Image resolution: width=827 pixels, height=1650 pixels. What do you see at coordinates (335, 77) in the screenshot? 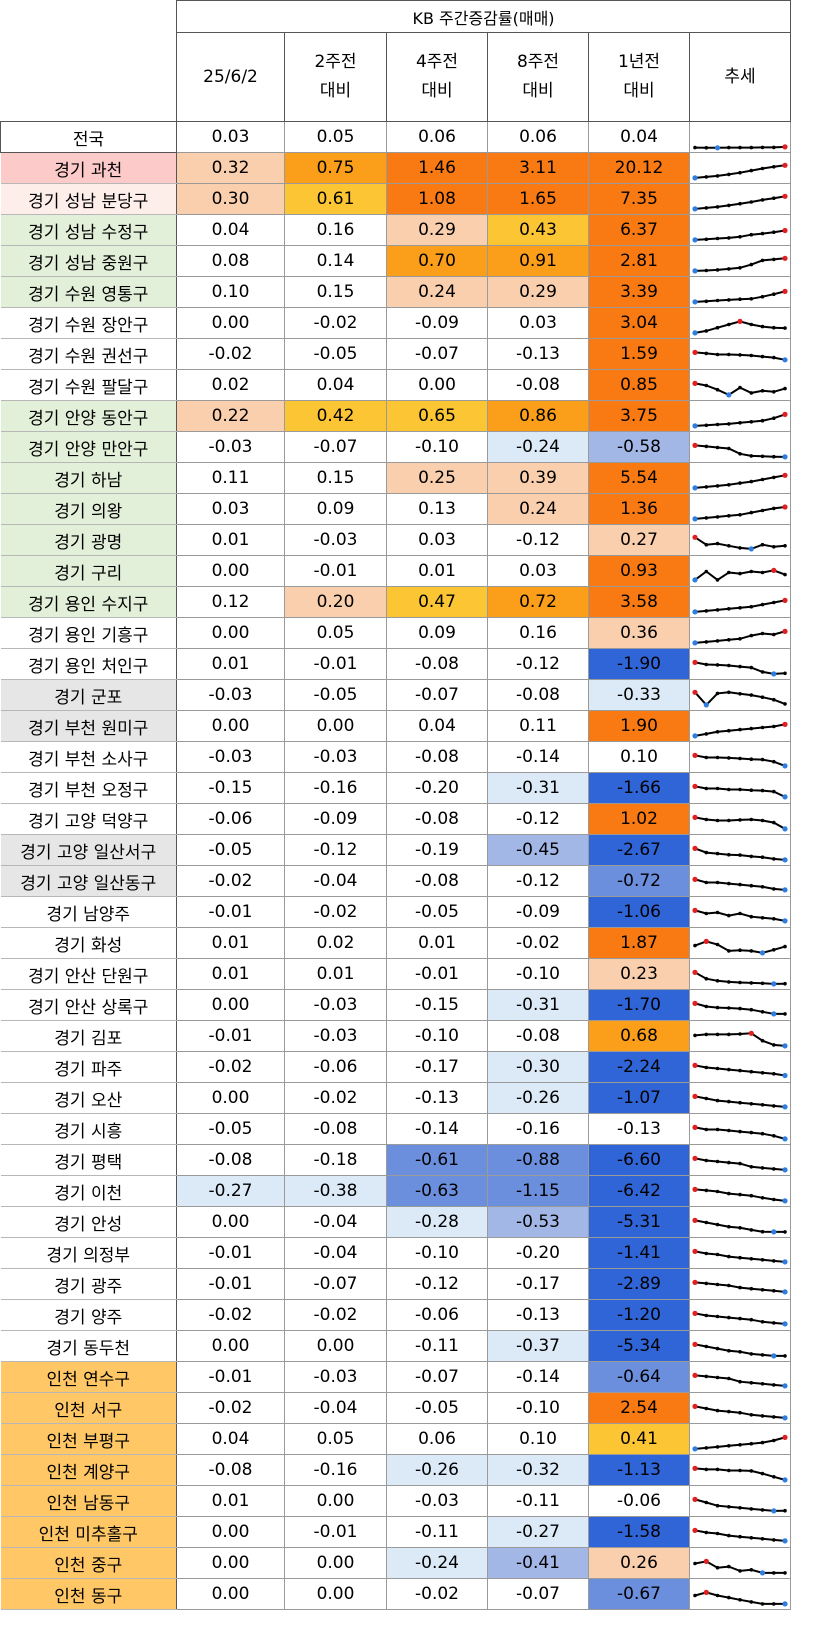
I see `column-header-2w: 2주전 대비` at bounding box center [335, 77].